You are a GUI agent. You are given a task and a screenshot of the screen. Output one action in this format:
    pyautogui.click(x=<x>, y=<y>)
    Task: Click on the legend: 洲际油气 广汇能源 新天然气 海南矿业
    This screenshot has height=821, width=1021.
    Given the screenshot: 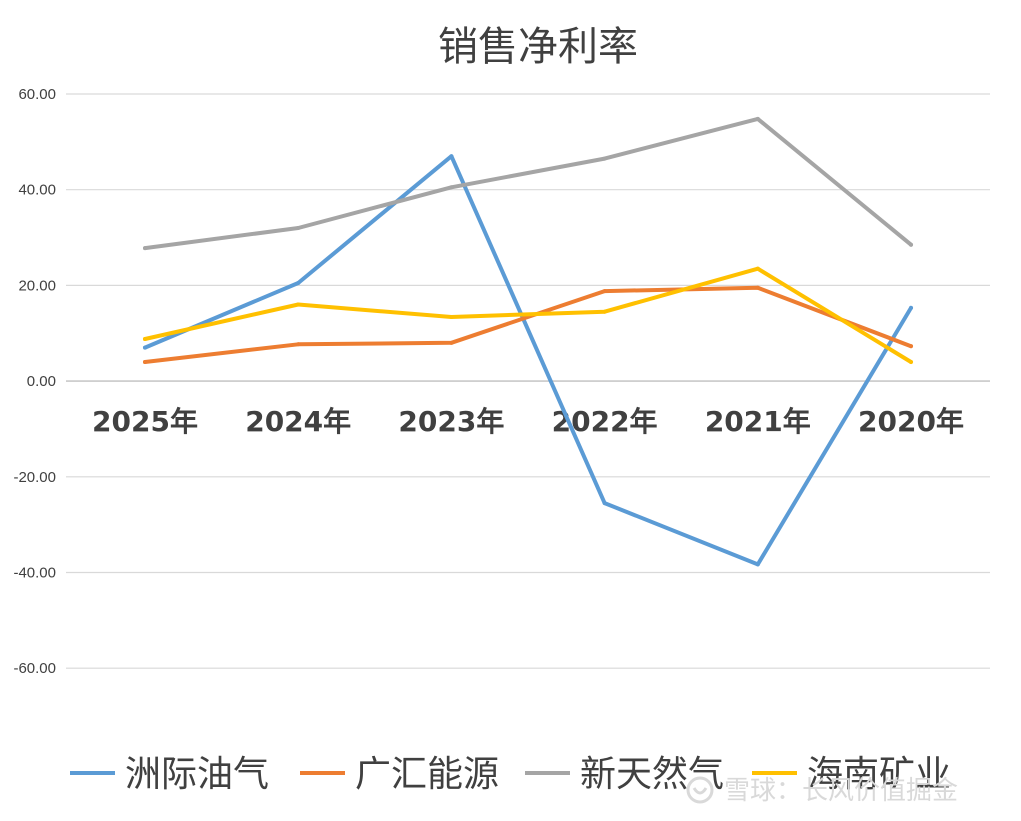 What is the action you would take?
    pyautogui.click(x=510, y=774)
    